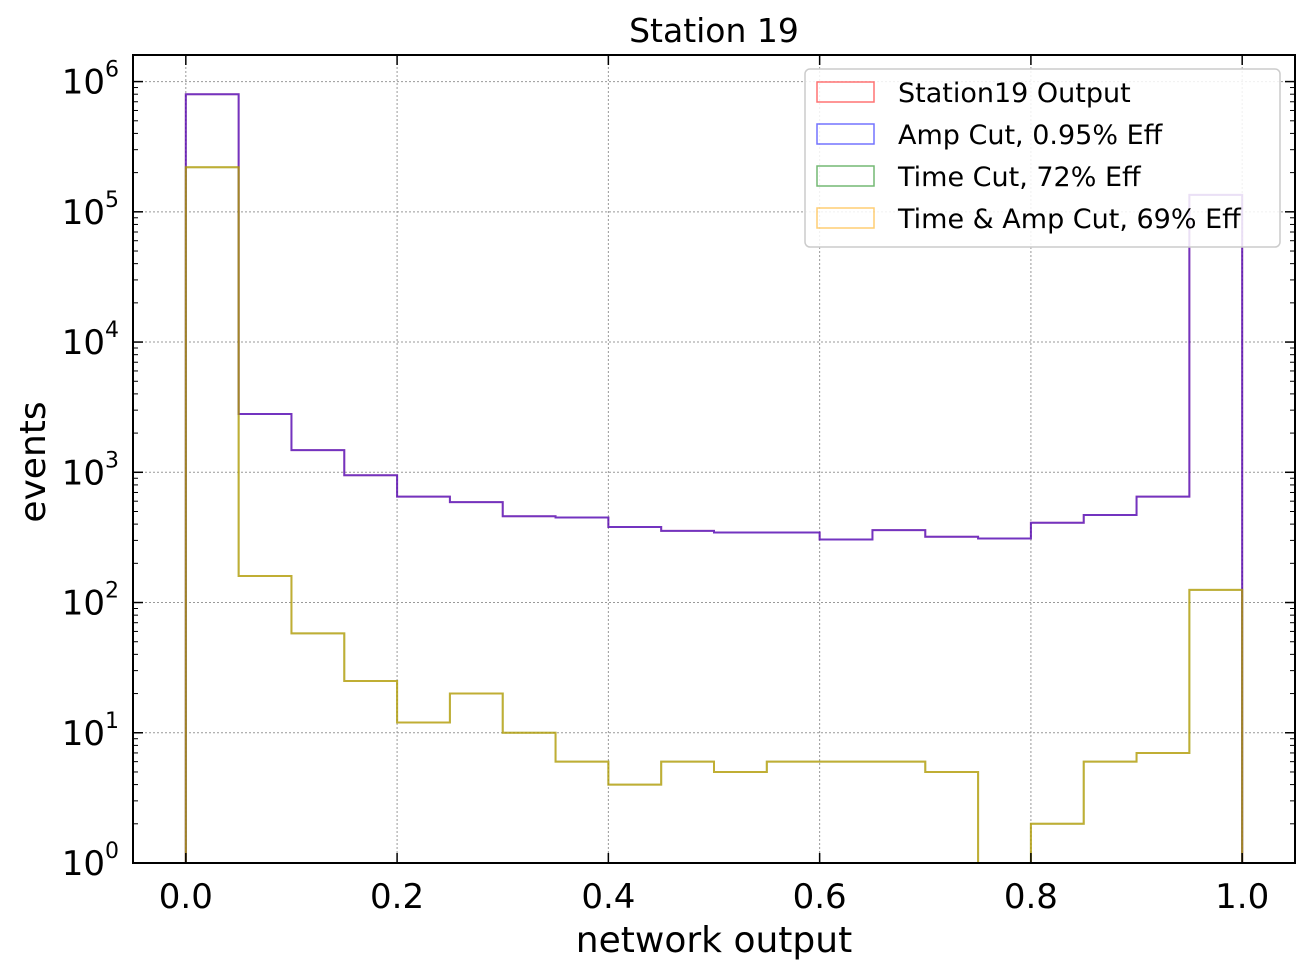  I want to click on legend-label: Time & Amp Cut, 69% Eff, so click(1069, 219).